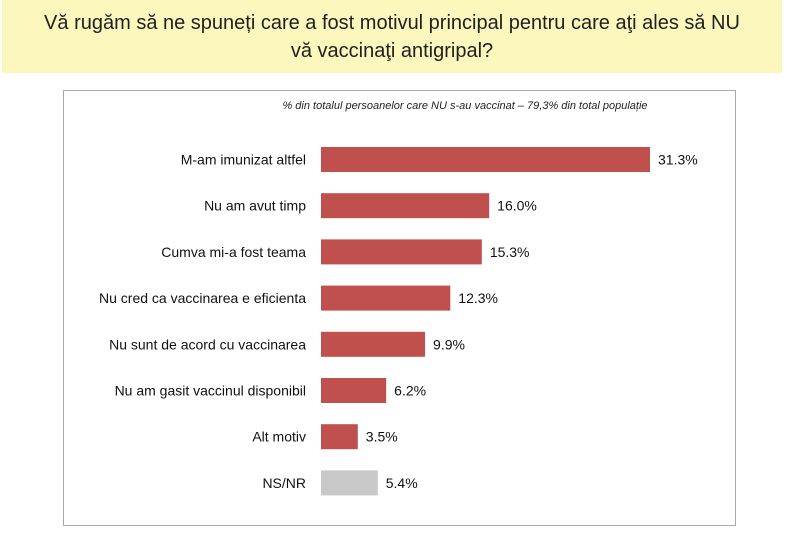 The height and width of the screenshot is (545, 800). What do you see at coordinates (410, 391) in the screenshot?
I see `value-label-nu-am-gasit-vaccinul-disponibil: 6.2%` at bounding box center [410, 391].